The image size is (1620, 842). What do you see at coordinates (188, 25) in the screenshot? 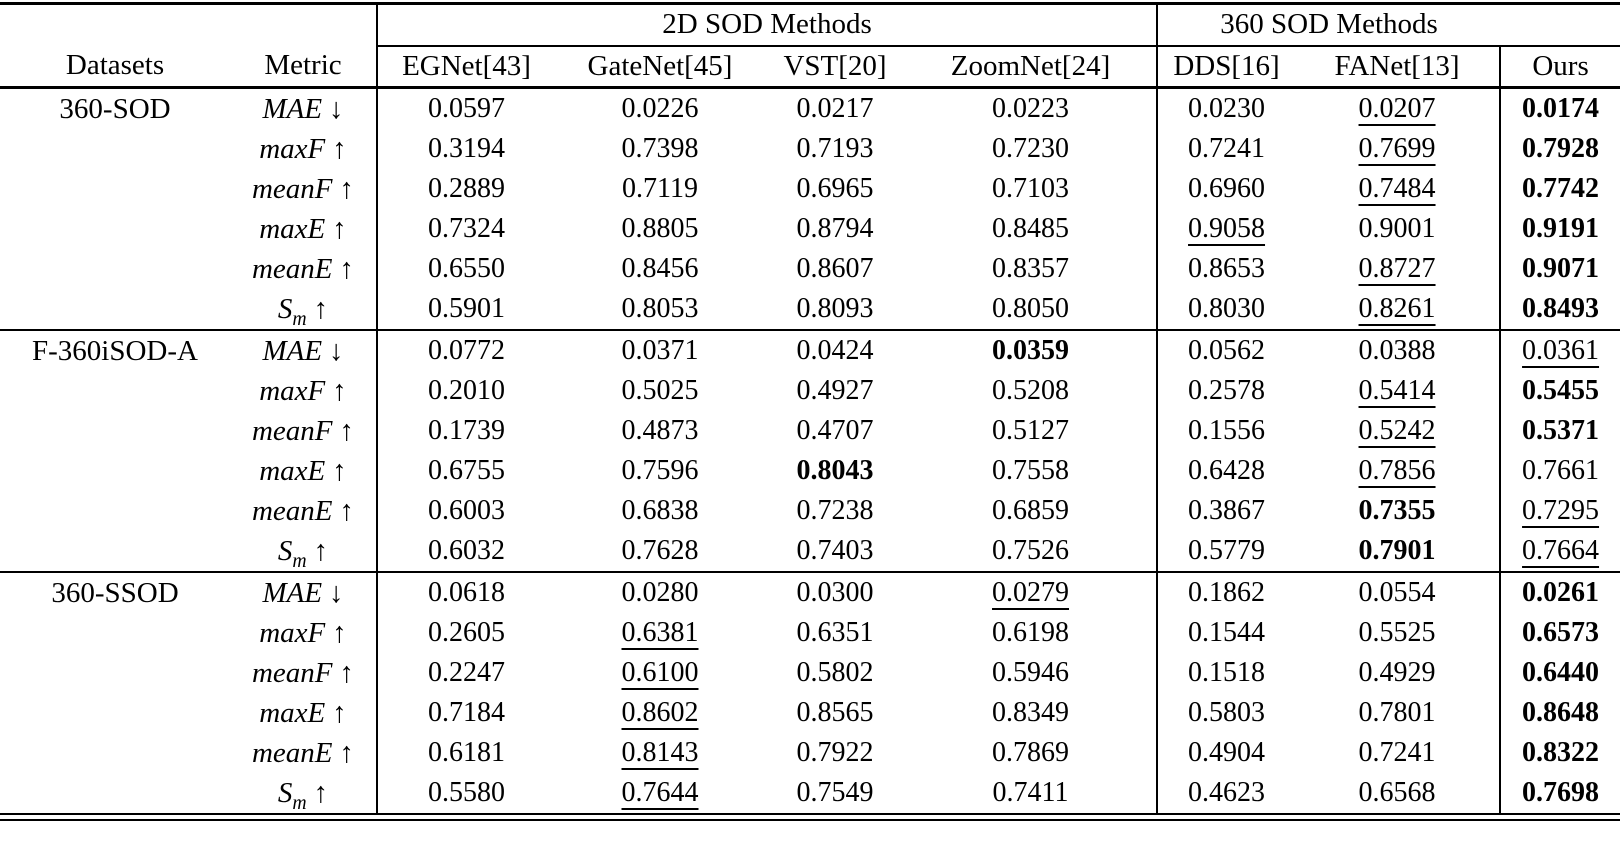
I see `blank-corner-cell` at bounding box center [188, 25].